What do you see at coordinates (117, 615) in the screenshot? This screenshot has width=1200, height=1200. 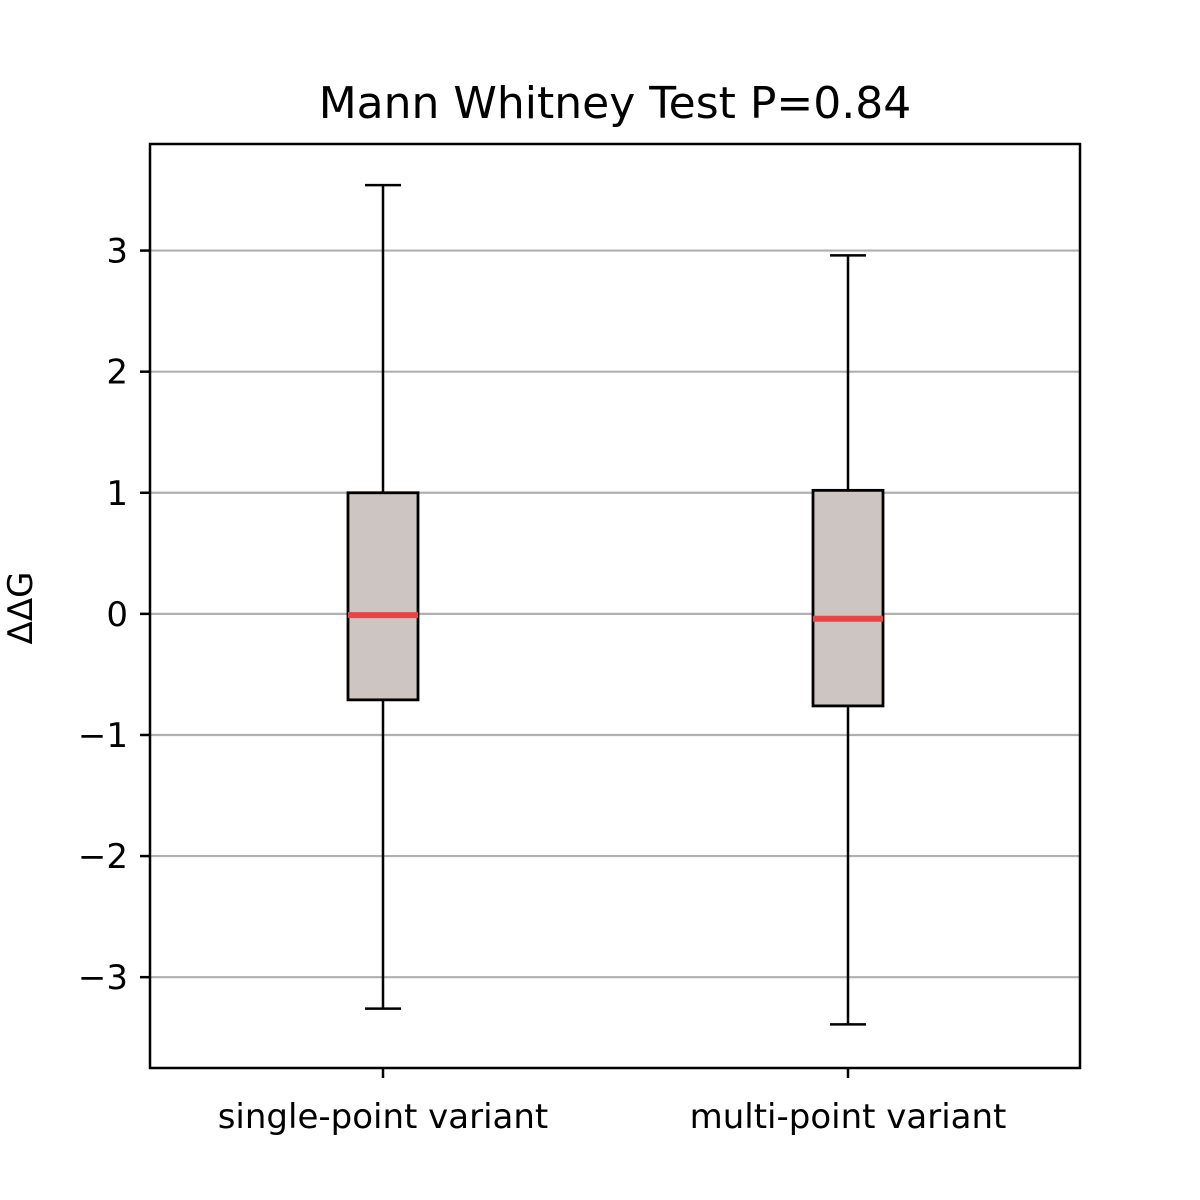 I see `y-tick-label: 0` at bounding box center [117, 615].